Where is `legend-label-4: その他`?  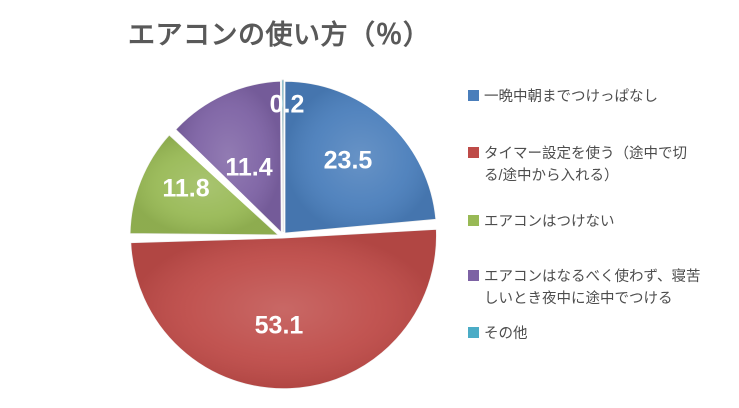
legend-label-4: その他 is located at coordinates (506, 334).